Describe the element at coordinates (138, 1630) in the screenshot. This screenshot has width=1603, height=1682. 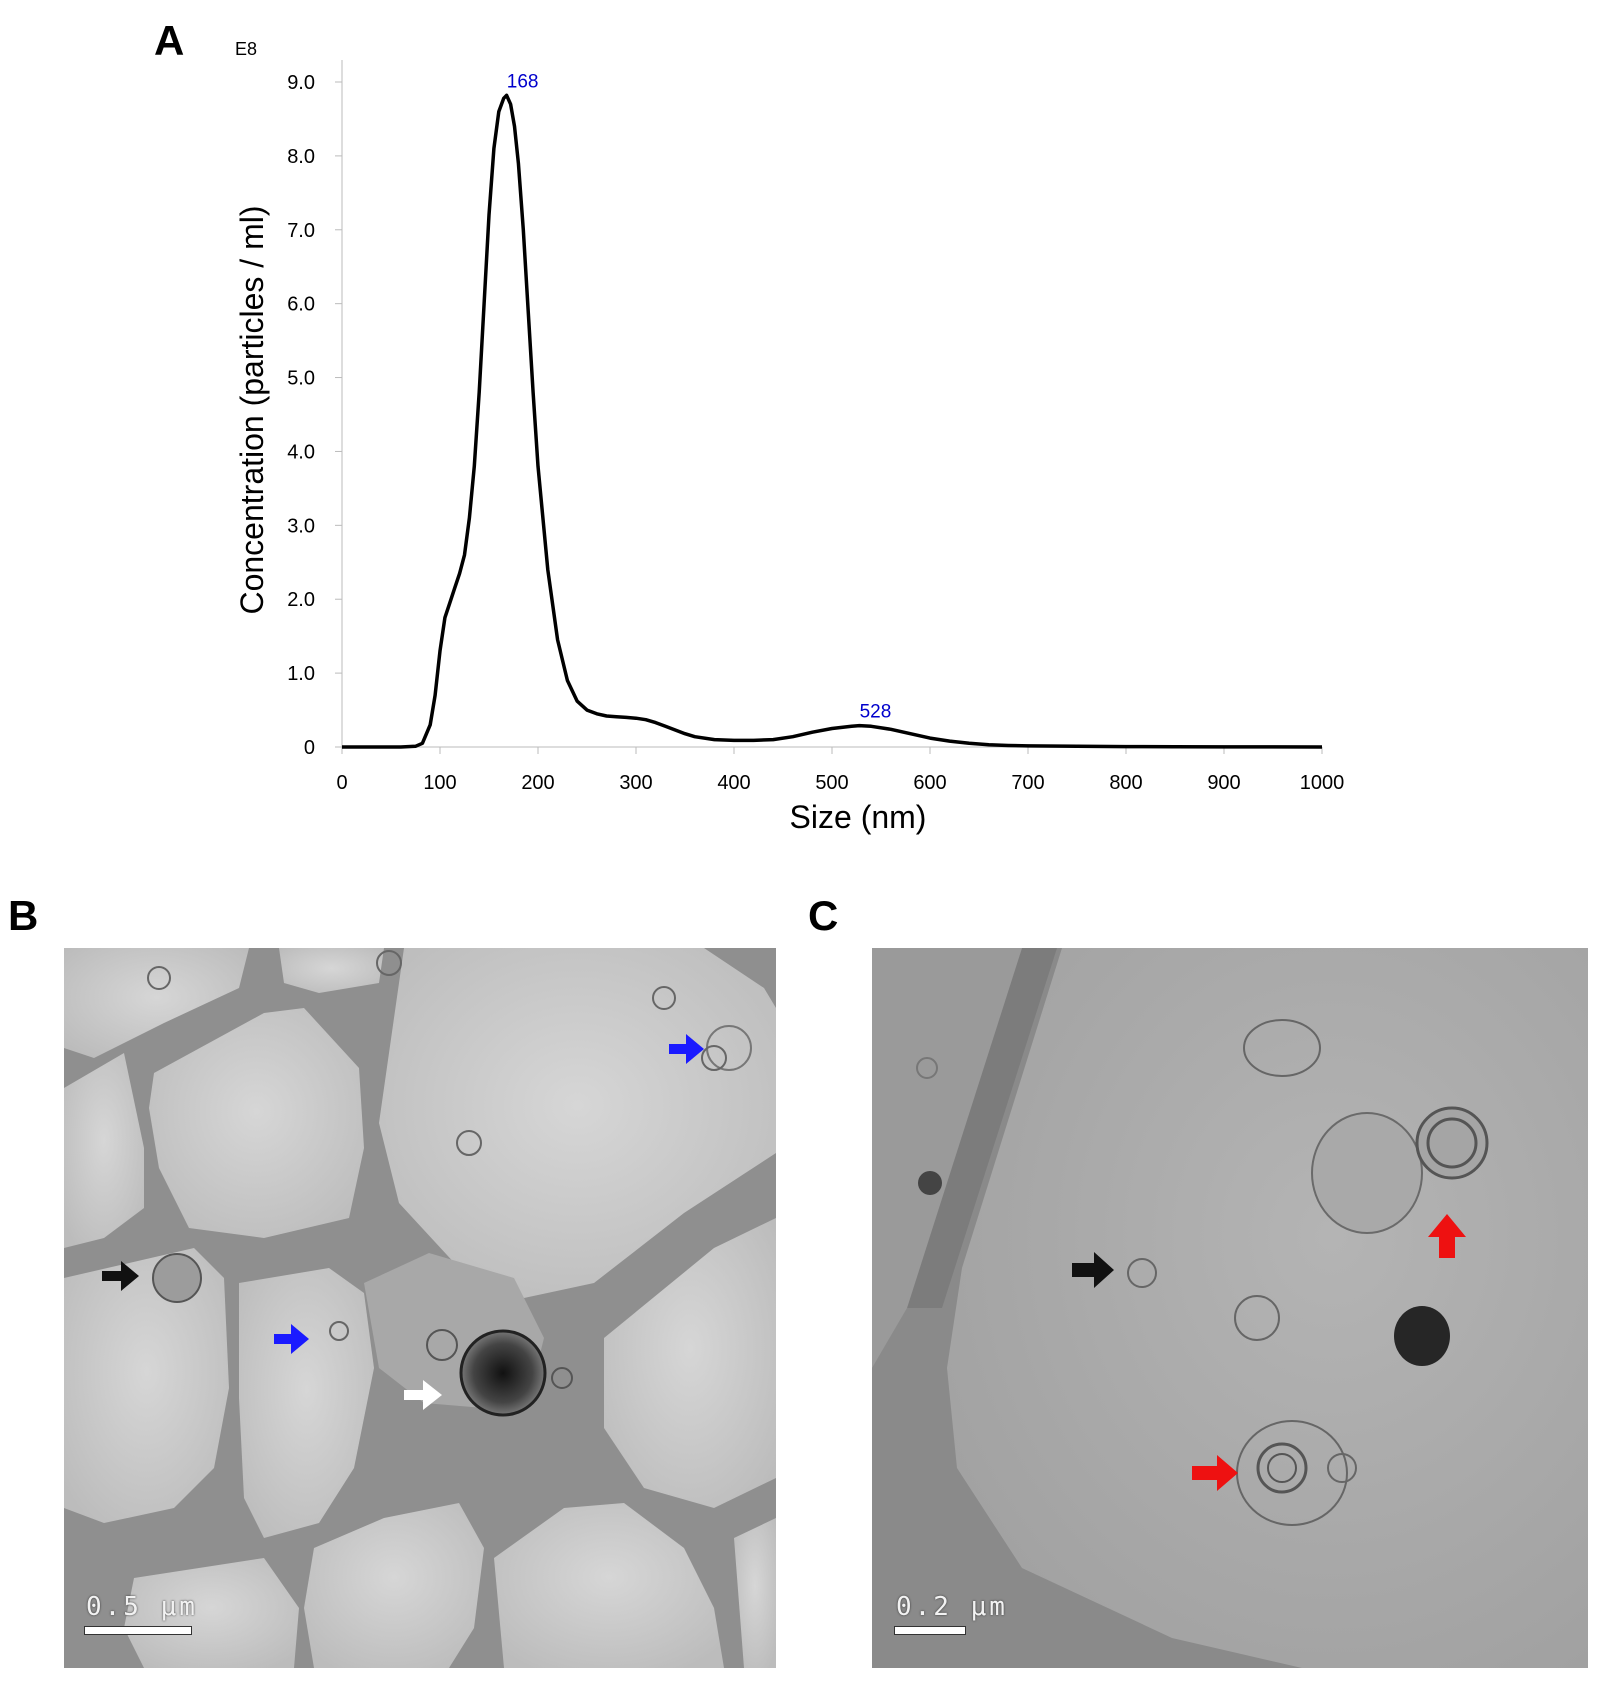
I see `scalebar-b` at that location.